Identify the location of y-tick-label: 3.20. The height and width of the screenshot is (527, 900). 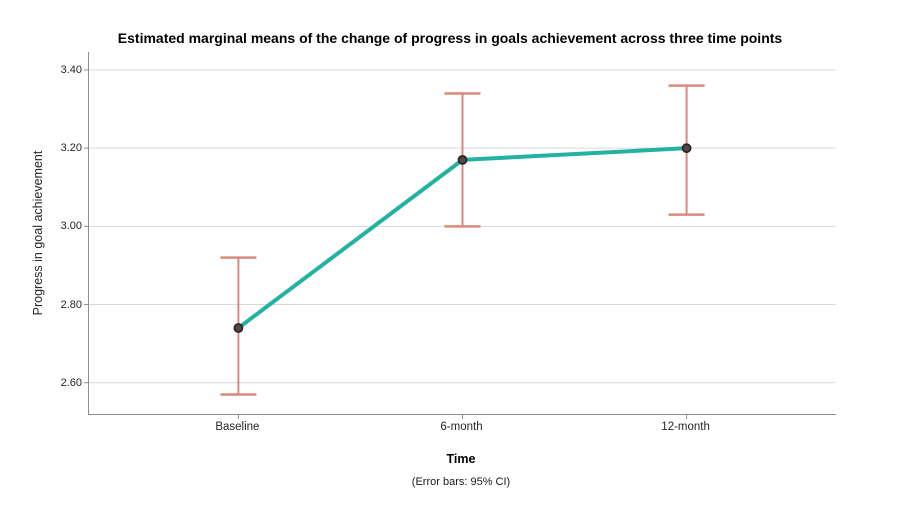
(71, 148).